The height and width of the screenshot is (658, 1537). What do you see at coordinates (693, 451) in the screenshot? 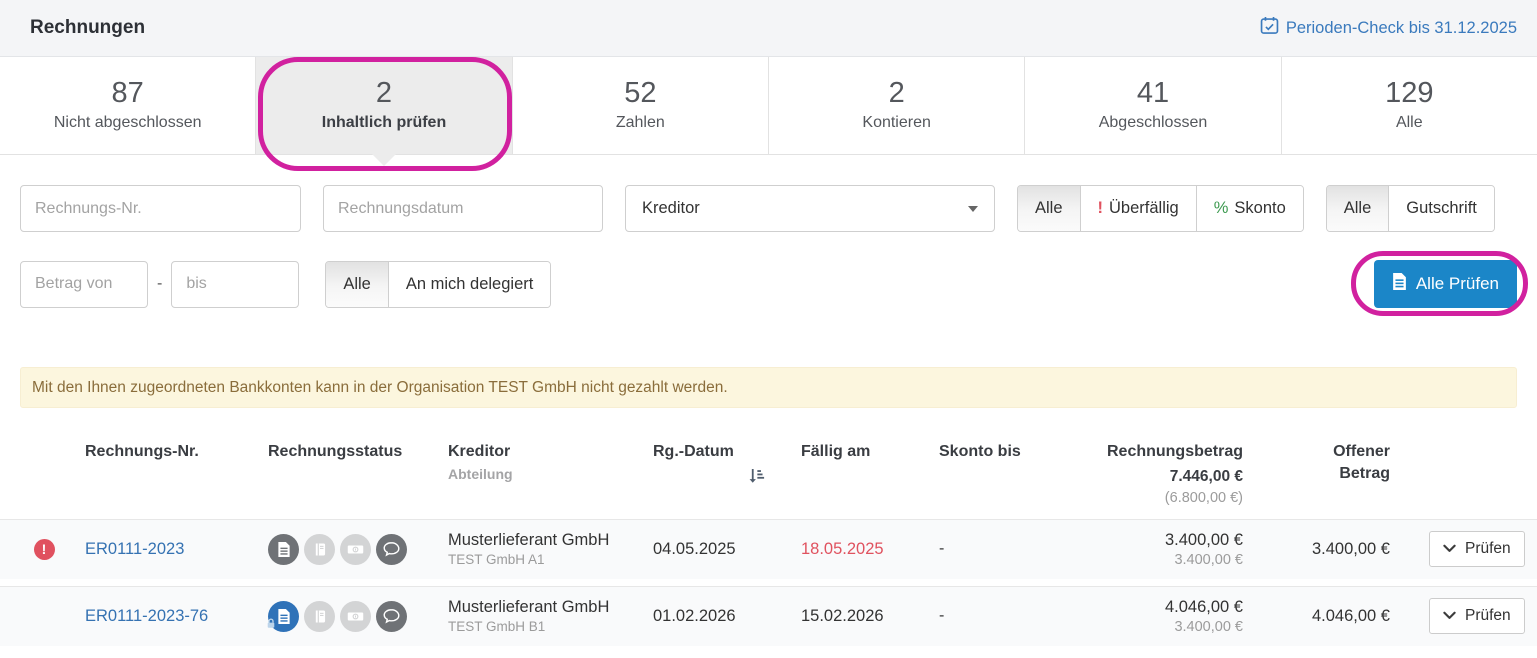
I see `col-header-invoice-date-label: Rg.-Datum` at bounding box center [693, 451].